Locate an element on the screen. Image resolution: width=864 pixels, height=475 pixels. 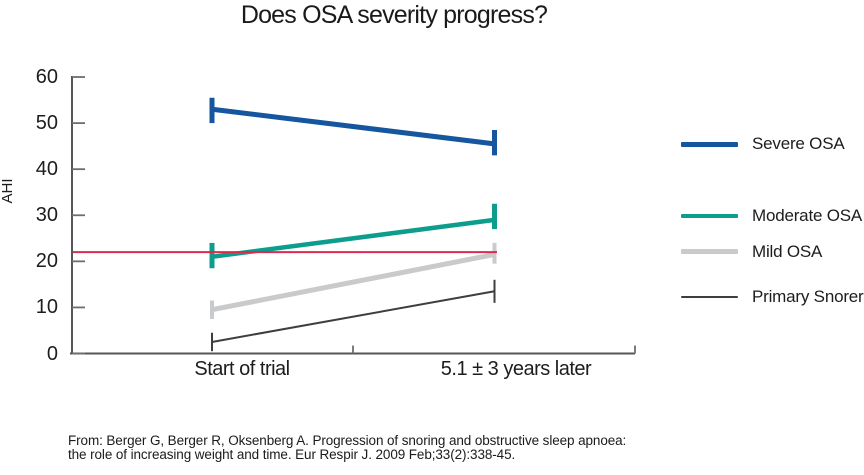
legend-label-moderate-osa: Moderate OSA is located at coordinates (807, 215).